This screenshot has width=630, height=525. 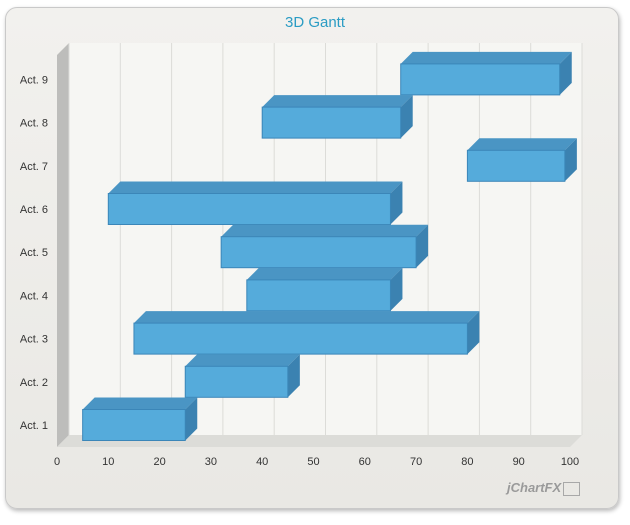 What do you see at coordinates (365, 462) in the screenshot?
I see `x-tick-label: 60` at bounding box center [365, 462].